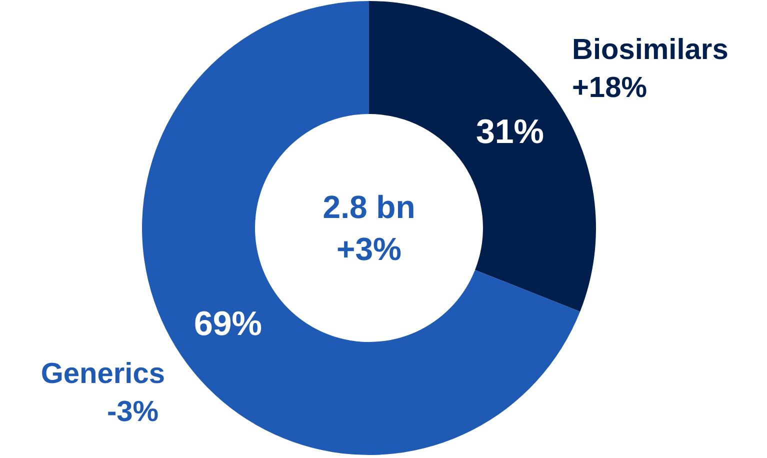 The image size is (767, 458). I want to click on text: +18%, so click(609, 88).